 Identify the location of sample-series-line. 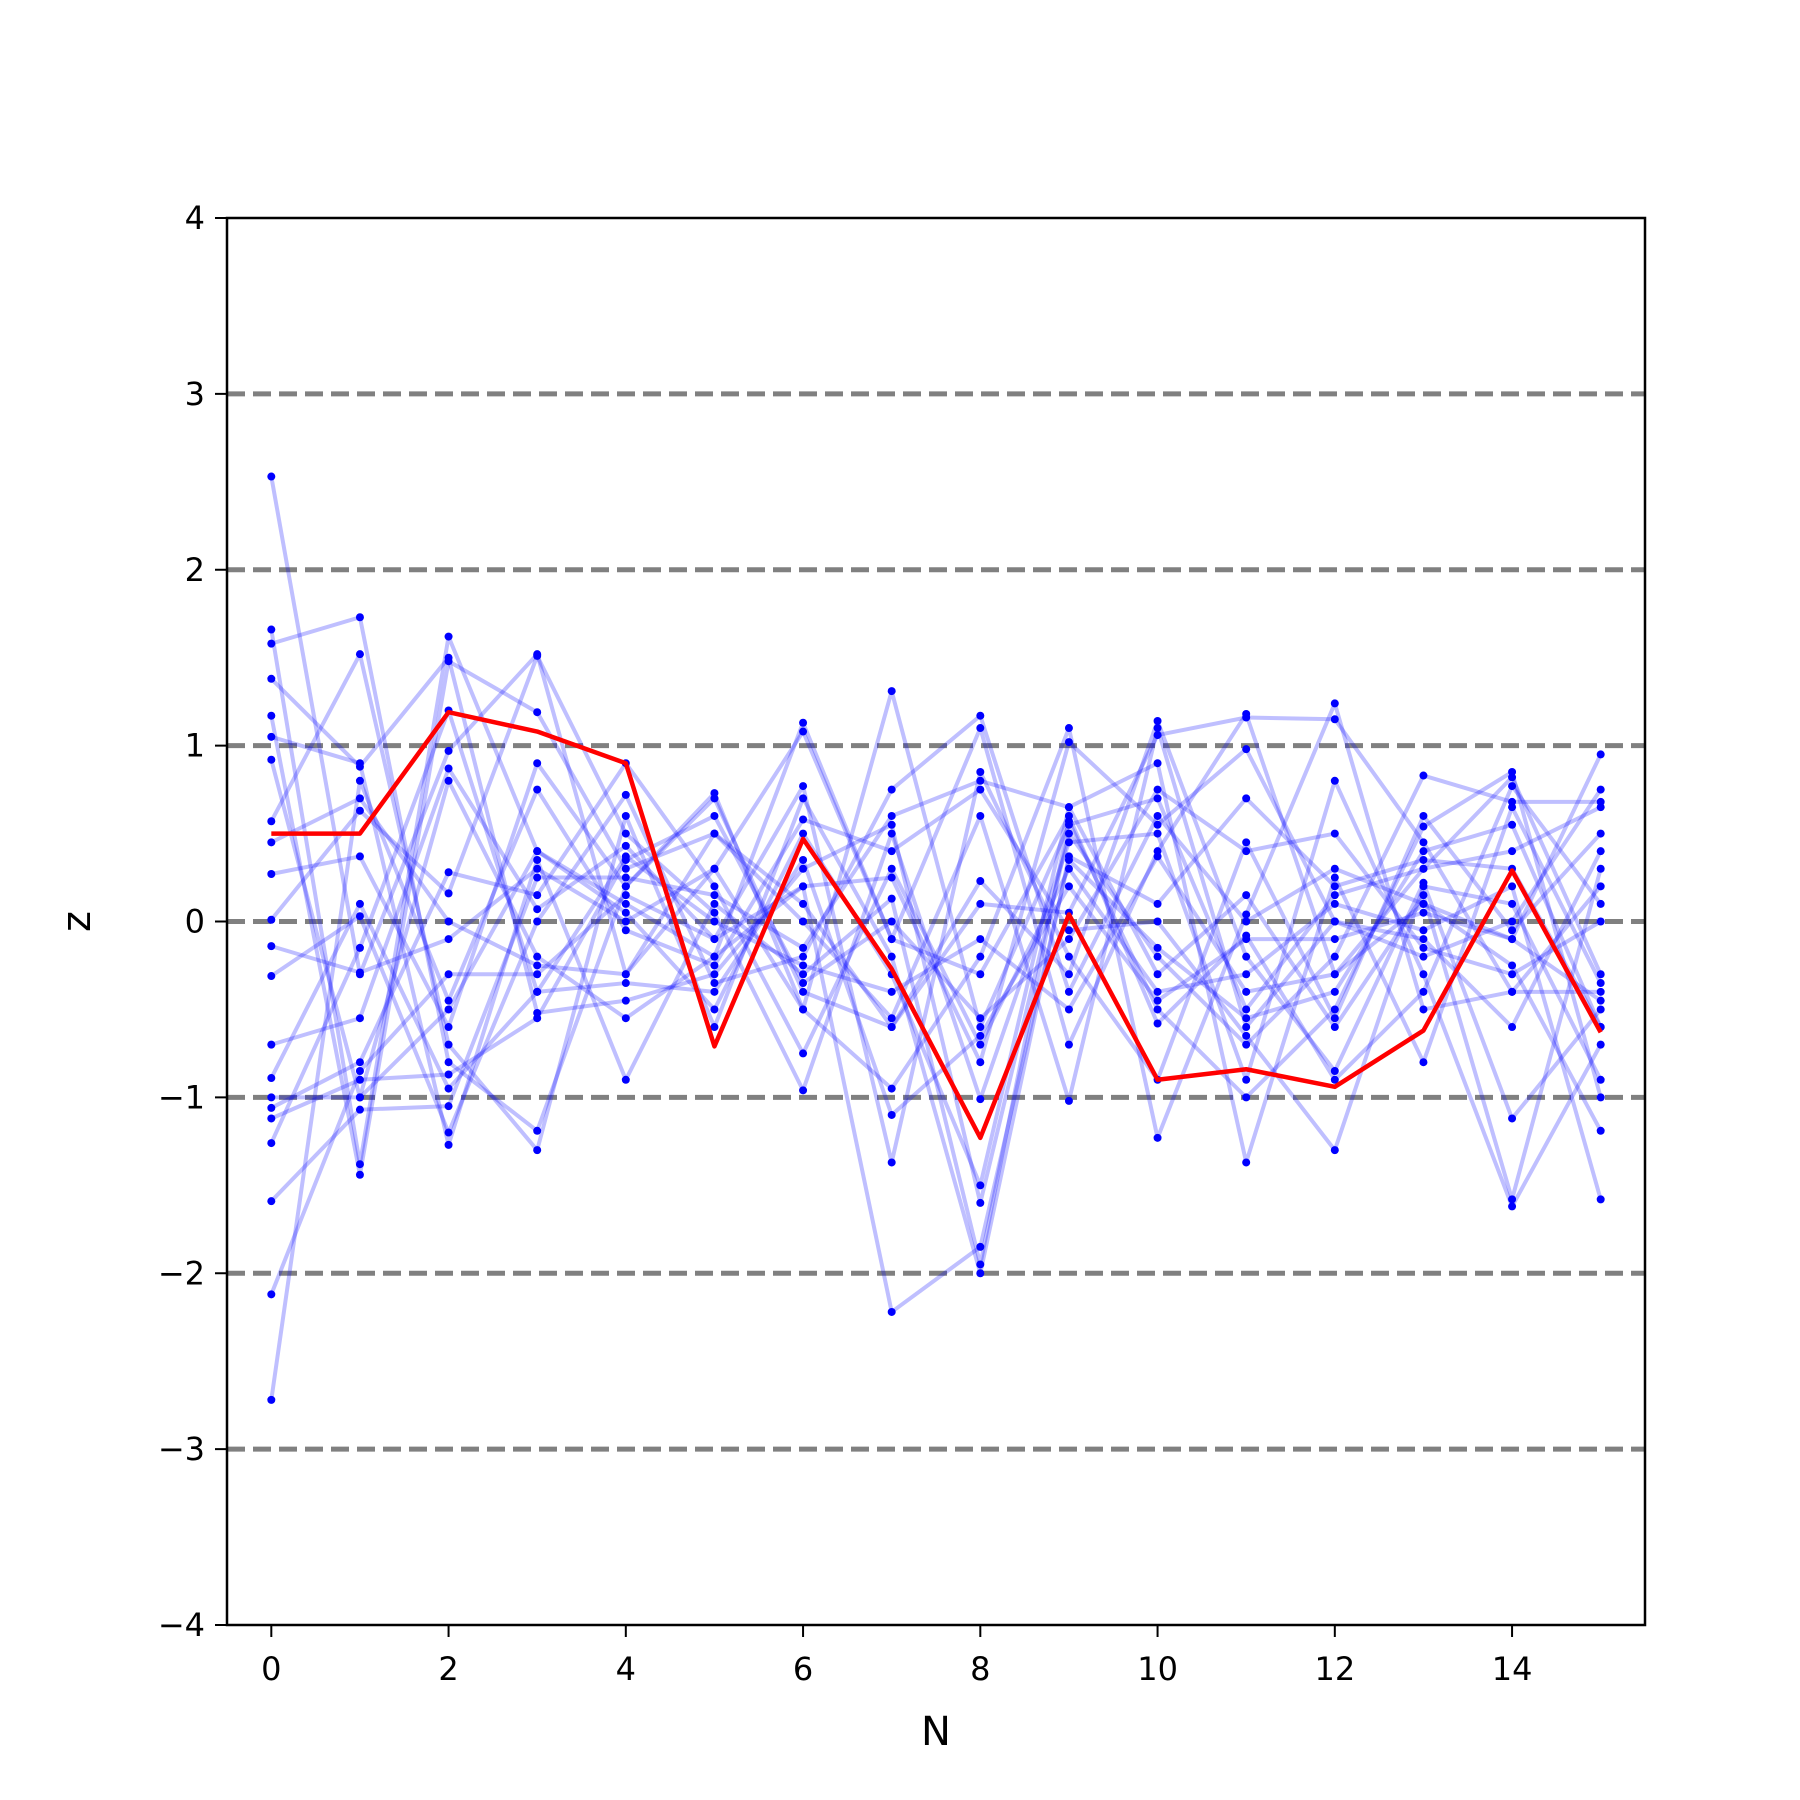
(935, 948).